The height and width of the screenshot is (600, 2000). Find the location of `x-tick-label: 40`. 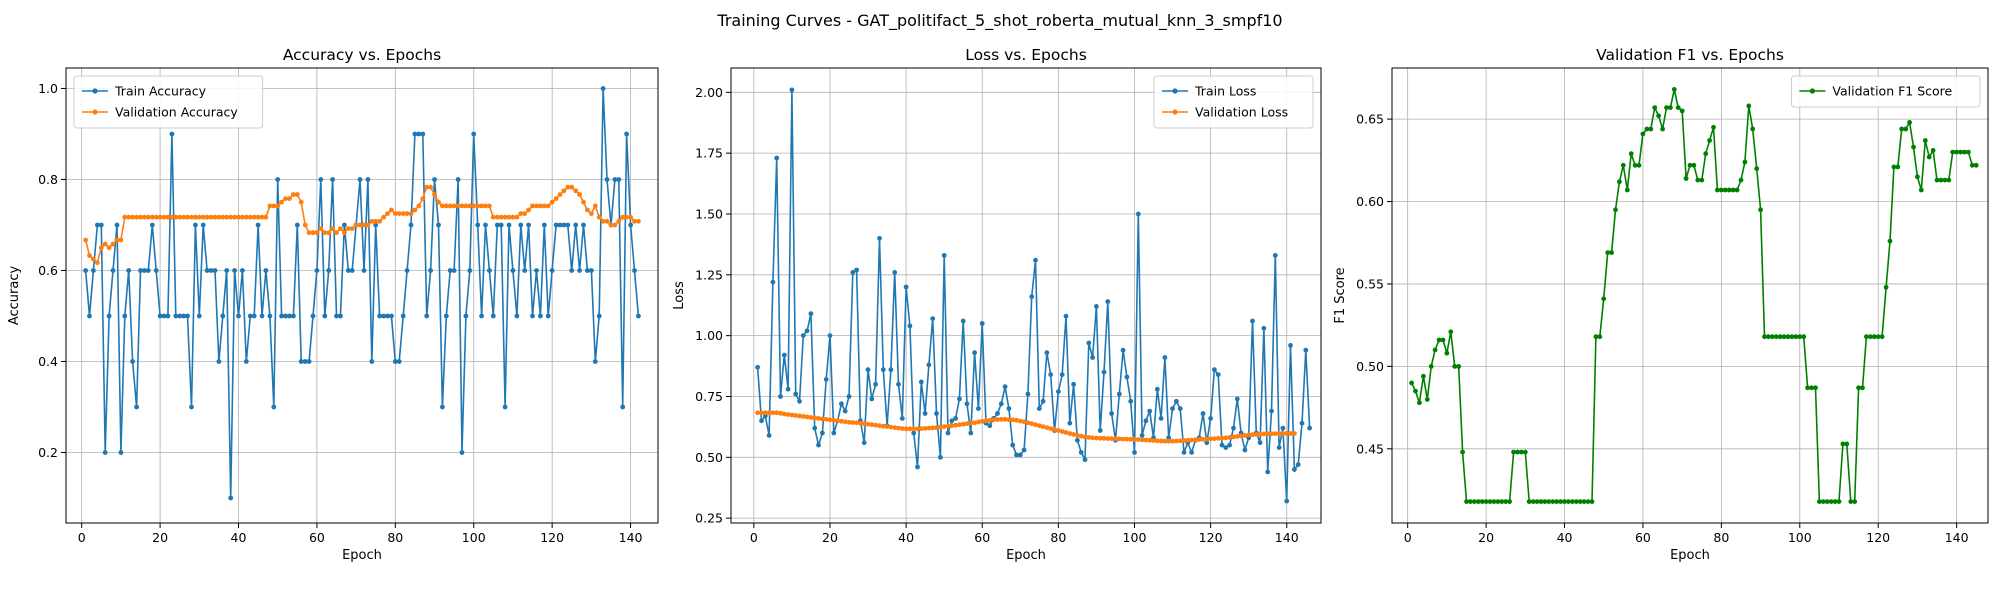

x-tick-label: 40 is located at coordinates (906, 537).